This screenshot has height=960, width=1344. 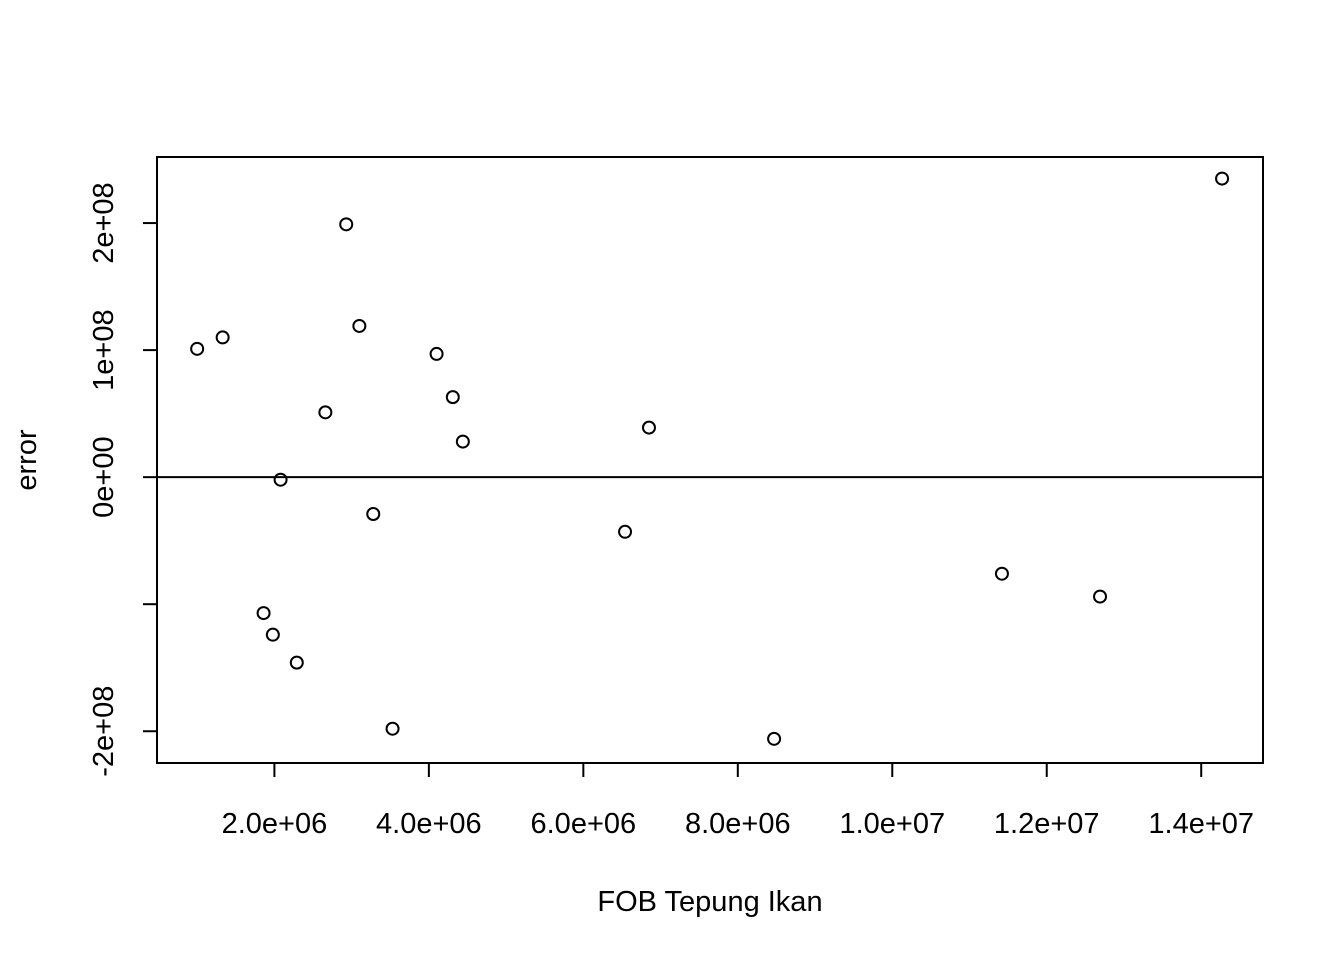 What do you see at coordinates (104, 349) in the screenshot?
I see `y-tick-label: 1e+08` at bounding box center [104, 349].